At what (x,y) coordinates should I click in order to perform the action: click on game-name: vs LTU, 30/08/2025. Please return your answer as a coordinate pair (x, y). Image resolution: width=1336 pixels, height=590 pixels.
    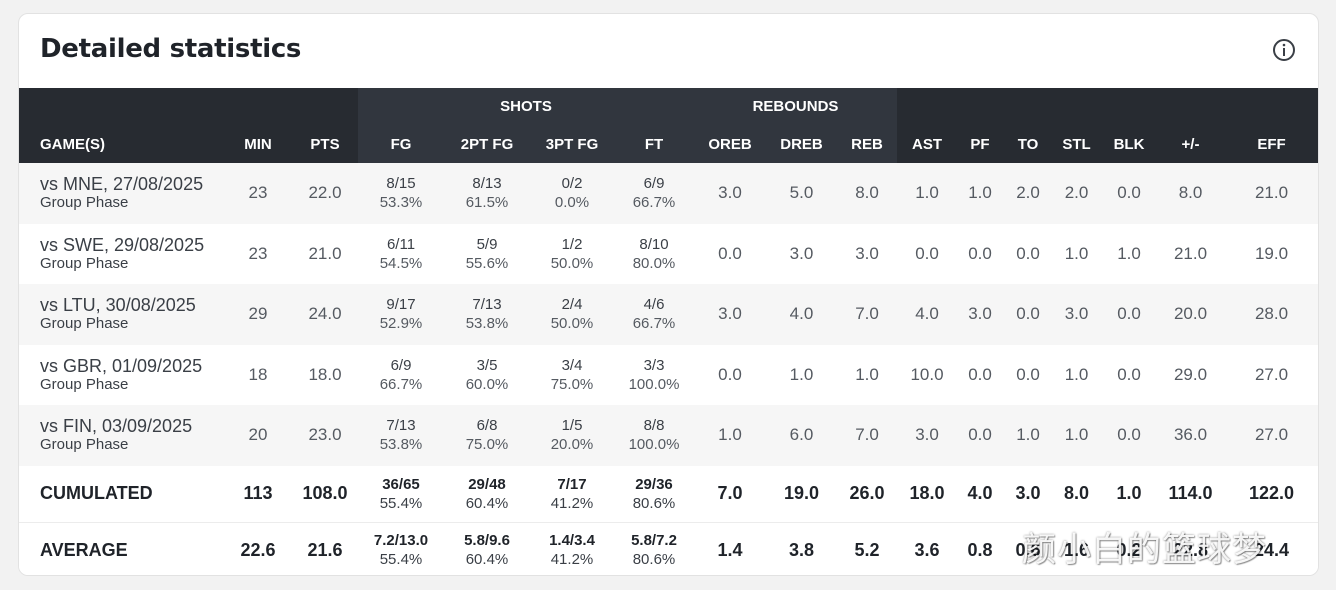
    Looking at the image, I should click on (118, 305).